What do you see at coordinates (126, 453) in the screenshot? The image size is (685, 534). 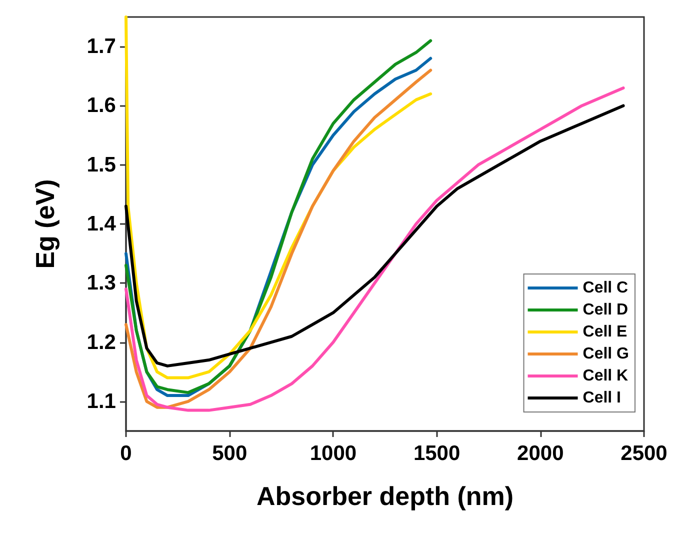 I see `x-tick-label: 0` at bounding box center [126, 453].